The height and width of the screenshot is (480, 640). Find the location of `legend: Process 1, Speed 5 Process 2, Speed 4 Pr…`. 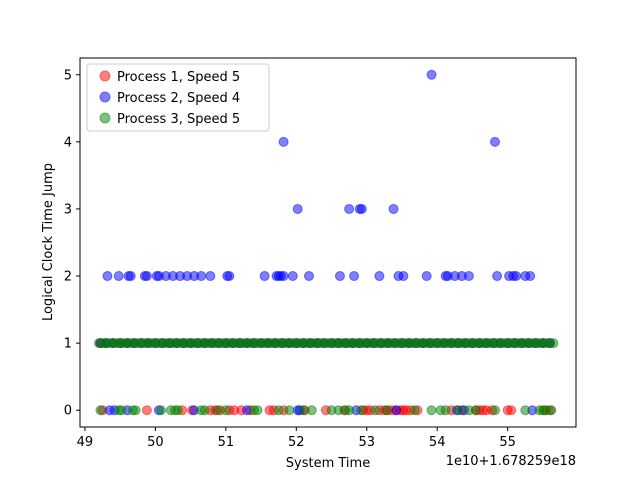

legend: Process 1, Speed 5 Process 2, Speed 4 Pr… is located at coordinates (178, 97).